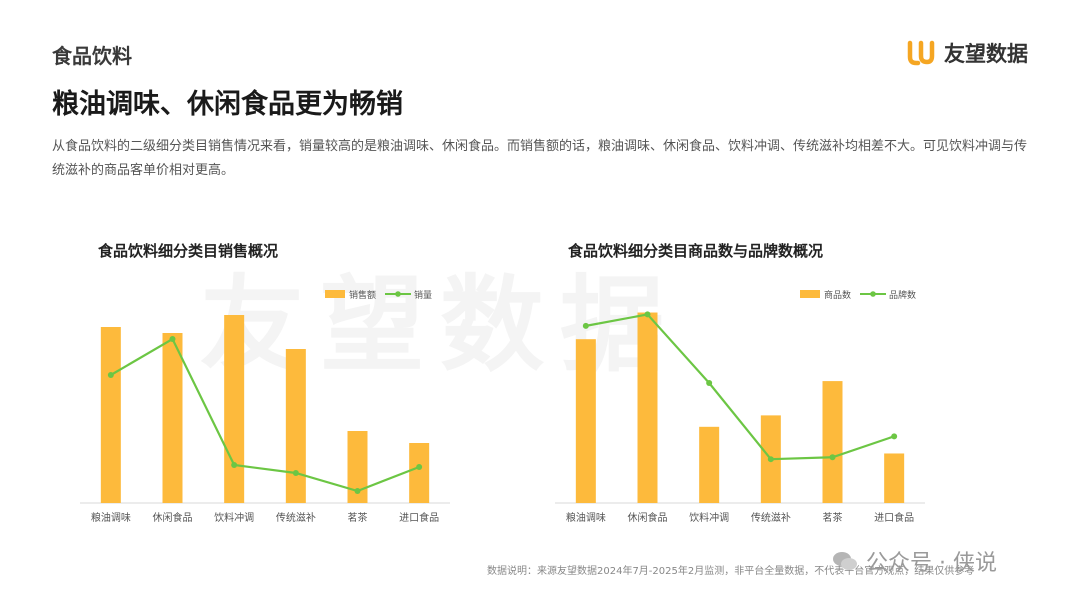 Image resolution: width=1080 pixels, height=608 pixels. Describe the element at coordinates (234, 409) in the screenshot. I see `bar-销售额-饮料冲调` at that location.